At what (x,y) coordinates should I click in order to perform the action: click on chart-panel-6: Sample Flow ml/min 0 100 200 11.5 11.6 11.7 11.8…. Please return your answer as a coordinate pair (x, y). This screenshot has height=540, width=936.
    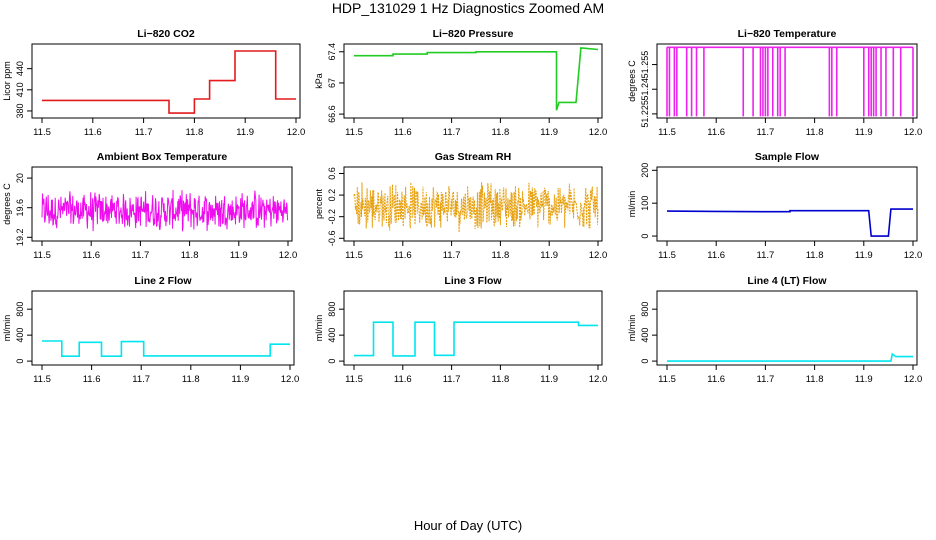
    Looking at the image, I should click on (774, 206).